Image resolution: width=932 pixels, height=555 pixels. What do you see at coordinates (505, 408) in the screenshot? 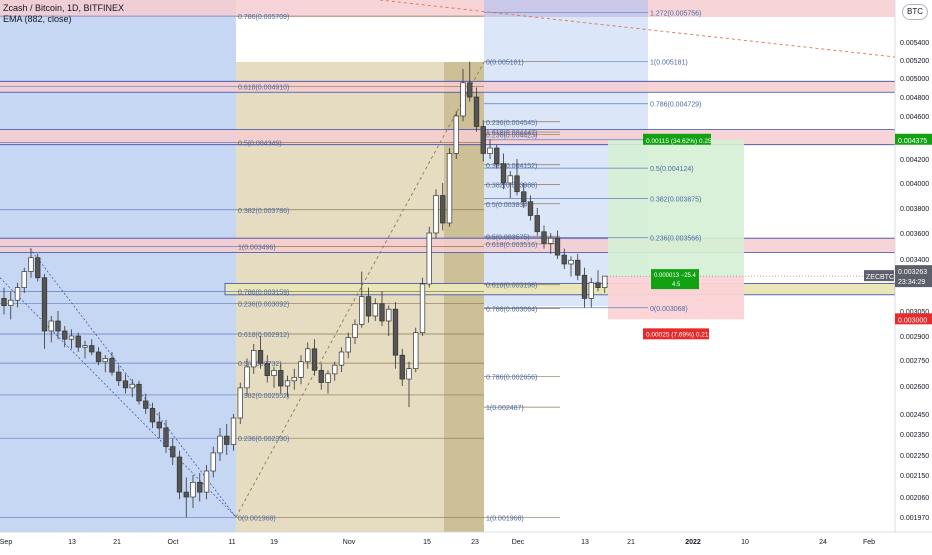
I see `fib-rally-label-12: 1(0.002487)` at bounding box center [505, 408].